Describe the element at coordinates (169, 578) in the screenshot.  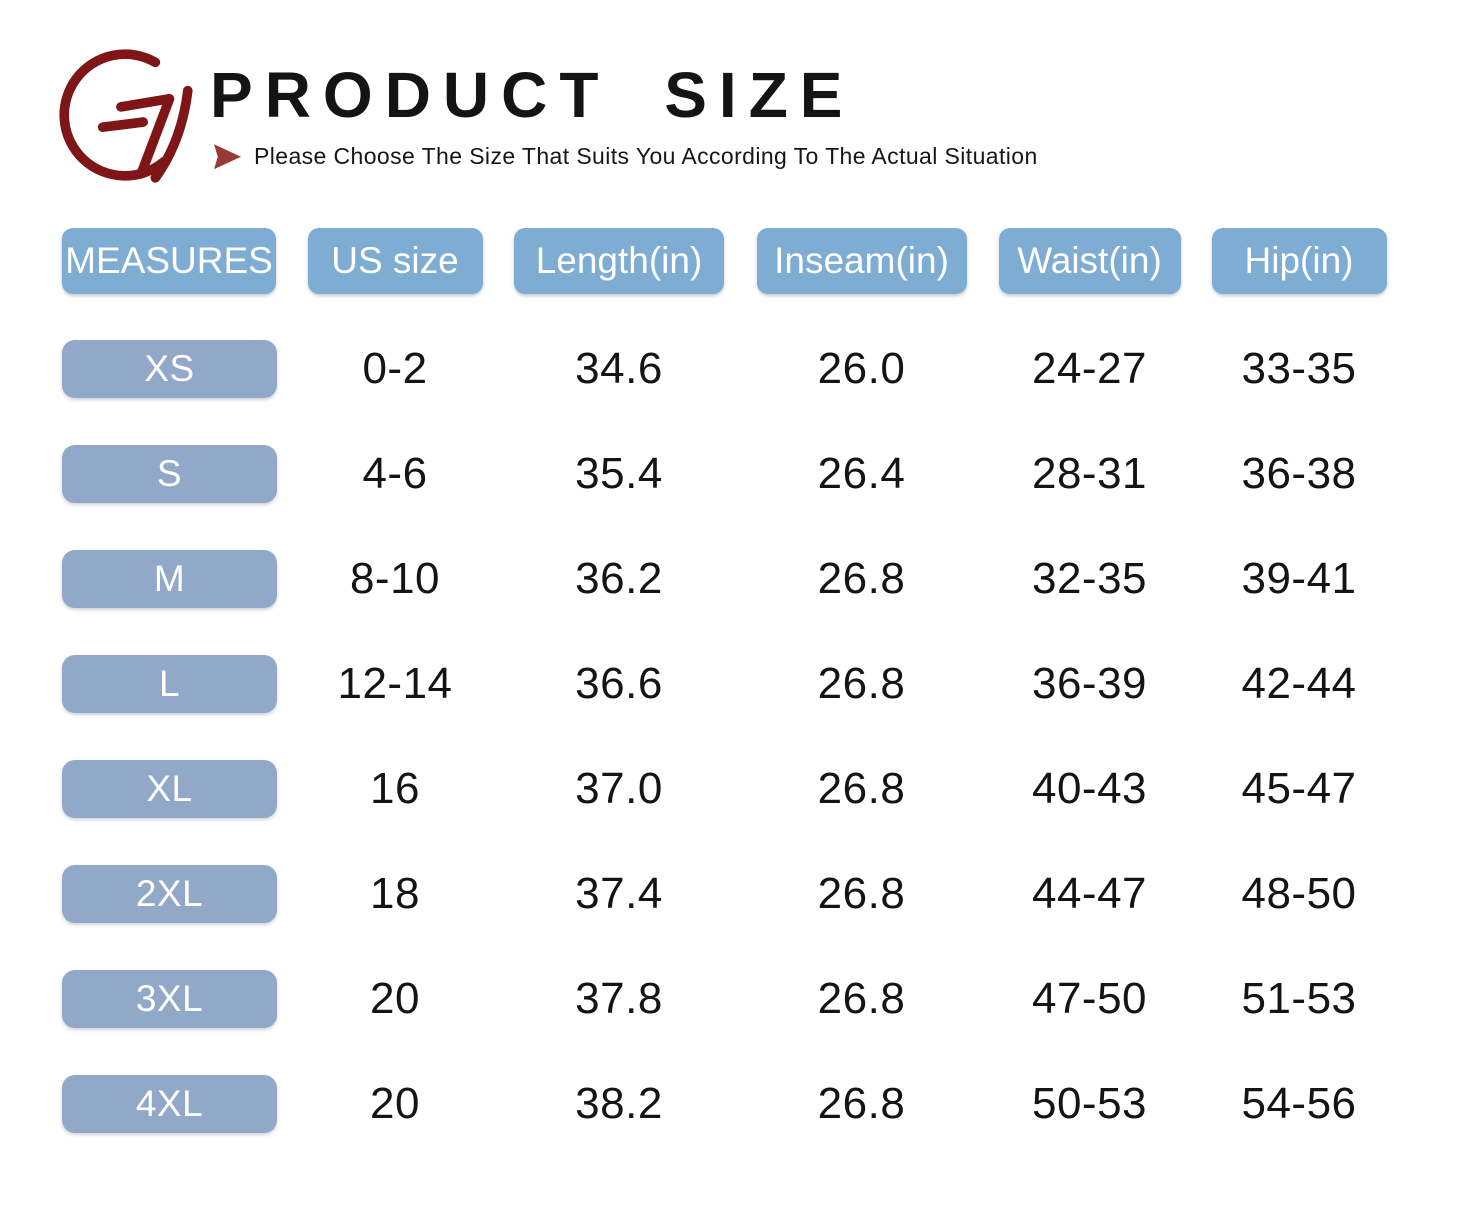
I see `size-pill: M` at that location.